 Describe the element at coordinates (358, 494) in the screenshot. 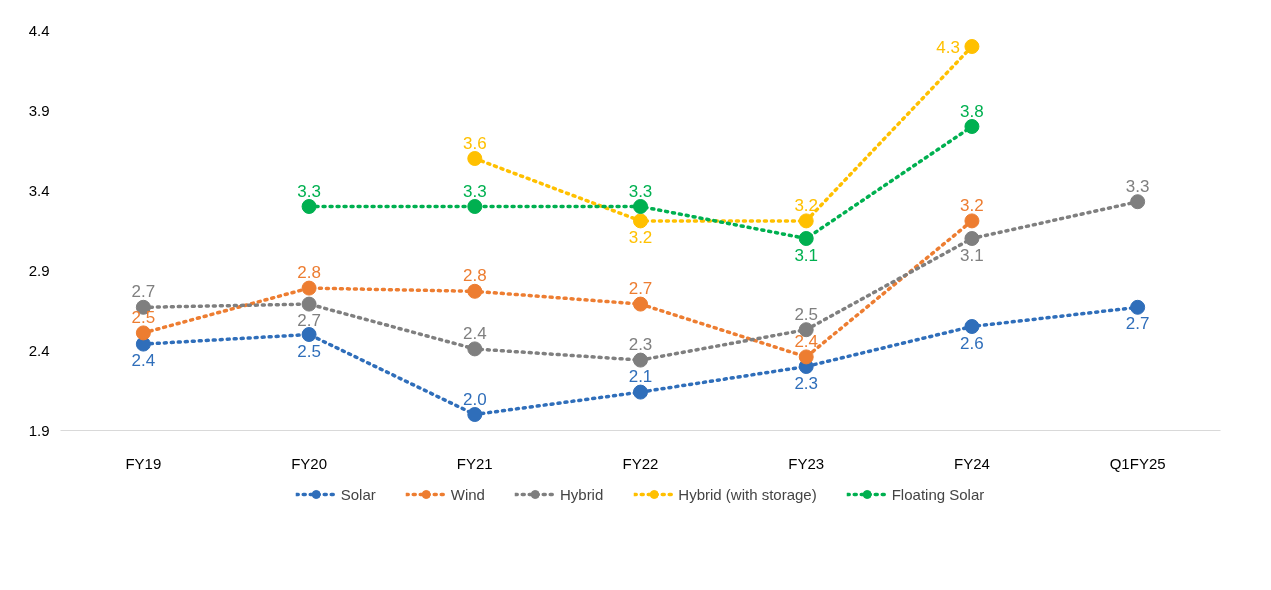

I see `legend-label: Solar` at that location.